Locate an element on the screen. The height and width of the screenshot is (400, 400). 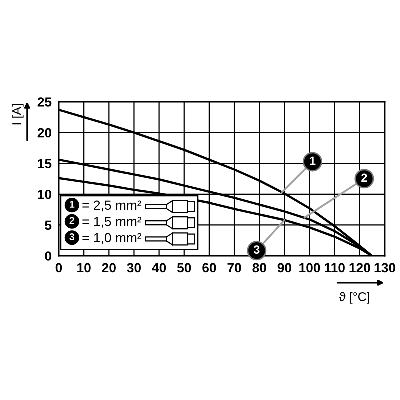
x-tick-label: 10 is located at coordinates (84, 268).